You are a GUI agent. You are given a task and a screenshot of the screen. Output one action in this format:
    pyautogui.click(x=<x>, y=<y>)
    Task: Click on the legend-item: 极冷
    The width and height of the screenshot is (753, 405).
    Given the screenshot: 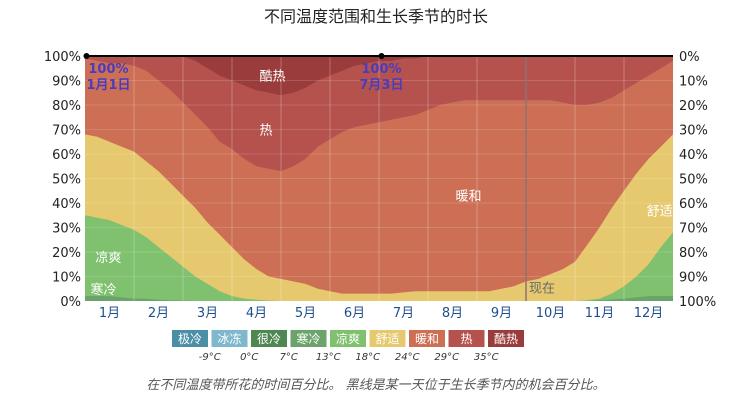 What is the action you would take?
    pyautogui.click(x=190, y=338)
    